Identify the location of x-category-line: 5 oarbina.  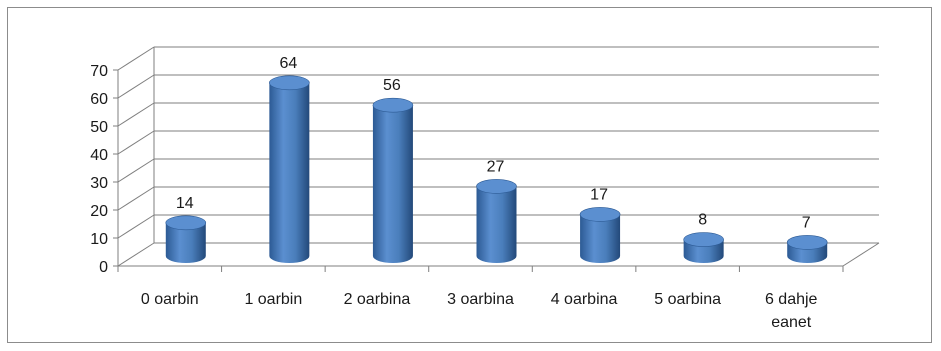
(687, 299).